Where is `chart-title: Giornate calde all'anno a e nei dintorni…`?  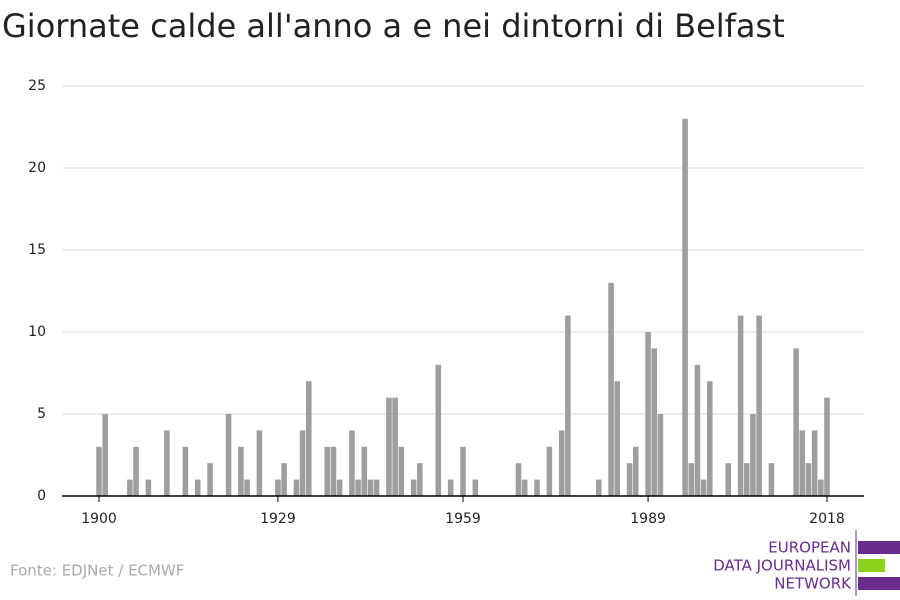 chart-title: Giornate calde all'anno a e nei dintorni… is located at coordinates (393, 26).